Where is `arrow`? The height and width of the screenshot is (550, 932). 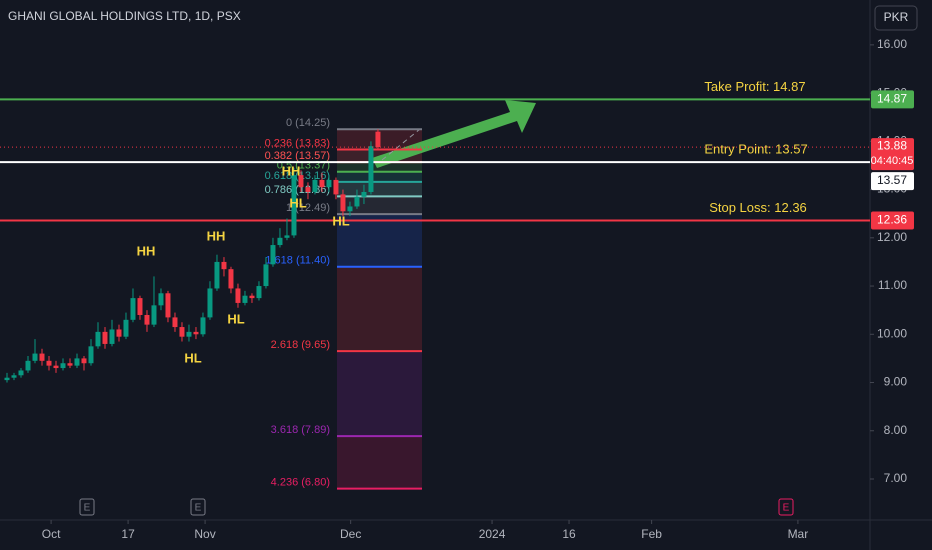
arrow is located at coordinates (454, 134).